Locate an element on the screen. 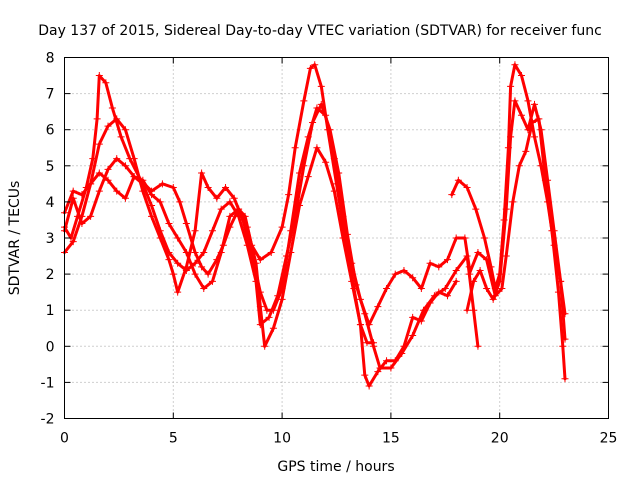 The width and height of the screenshot is (640, 484). x-tick-label-3: 15 is located at coordinates (391, 439).